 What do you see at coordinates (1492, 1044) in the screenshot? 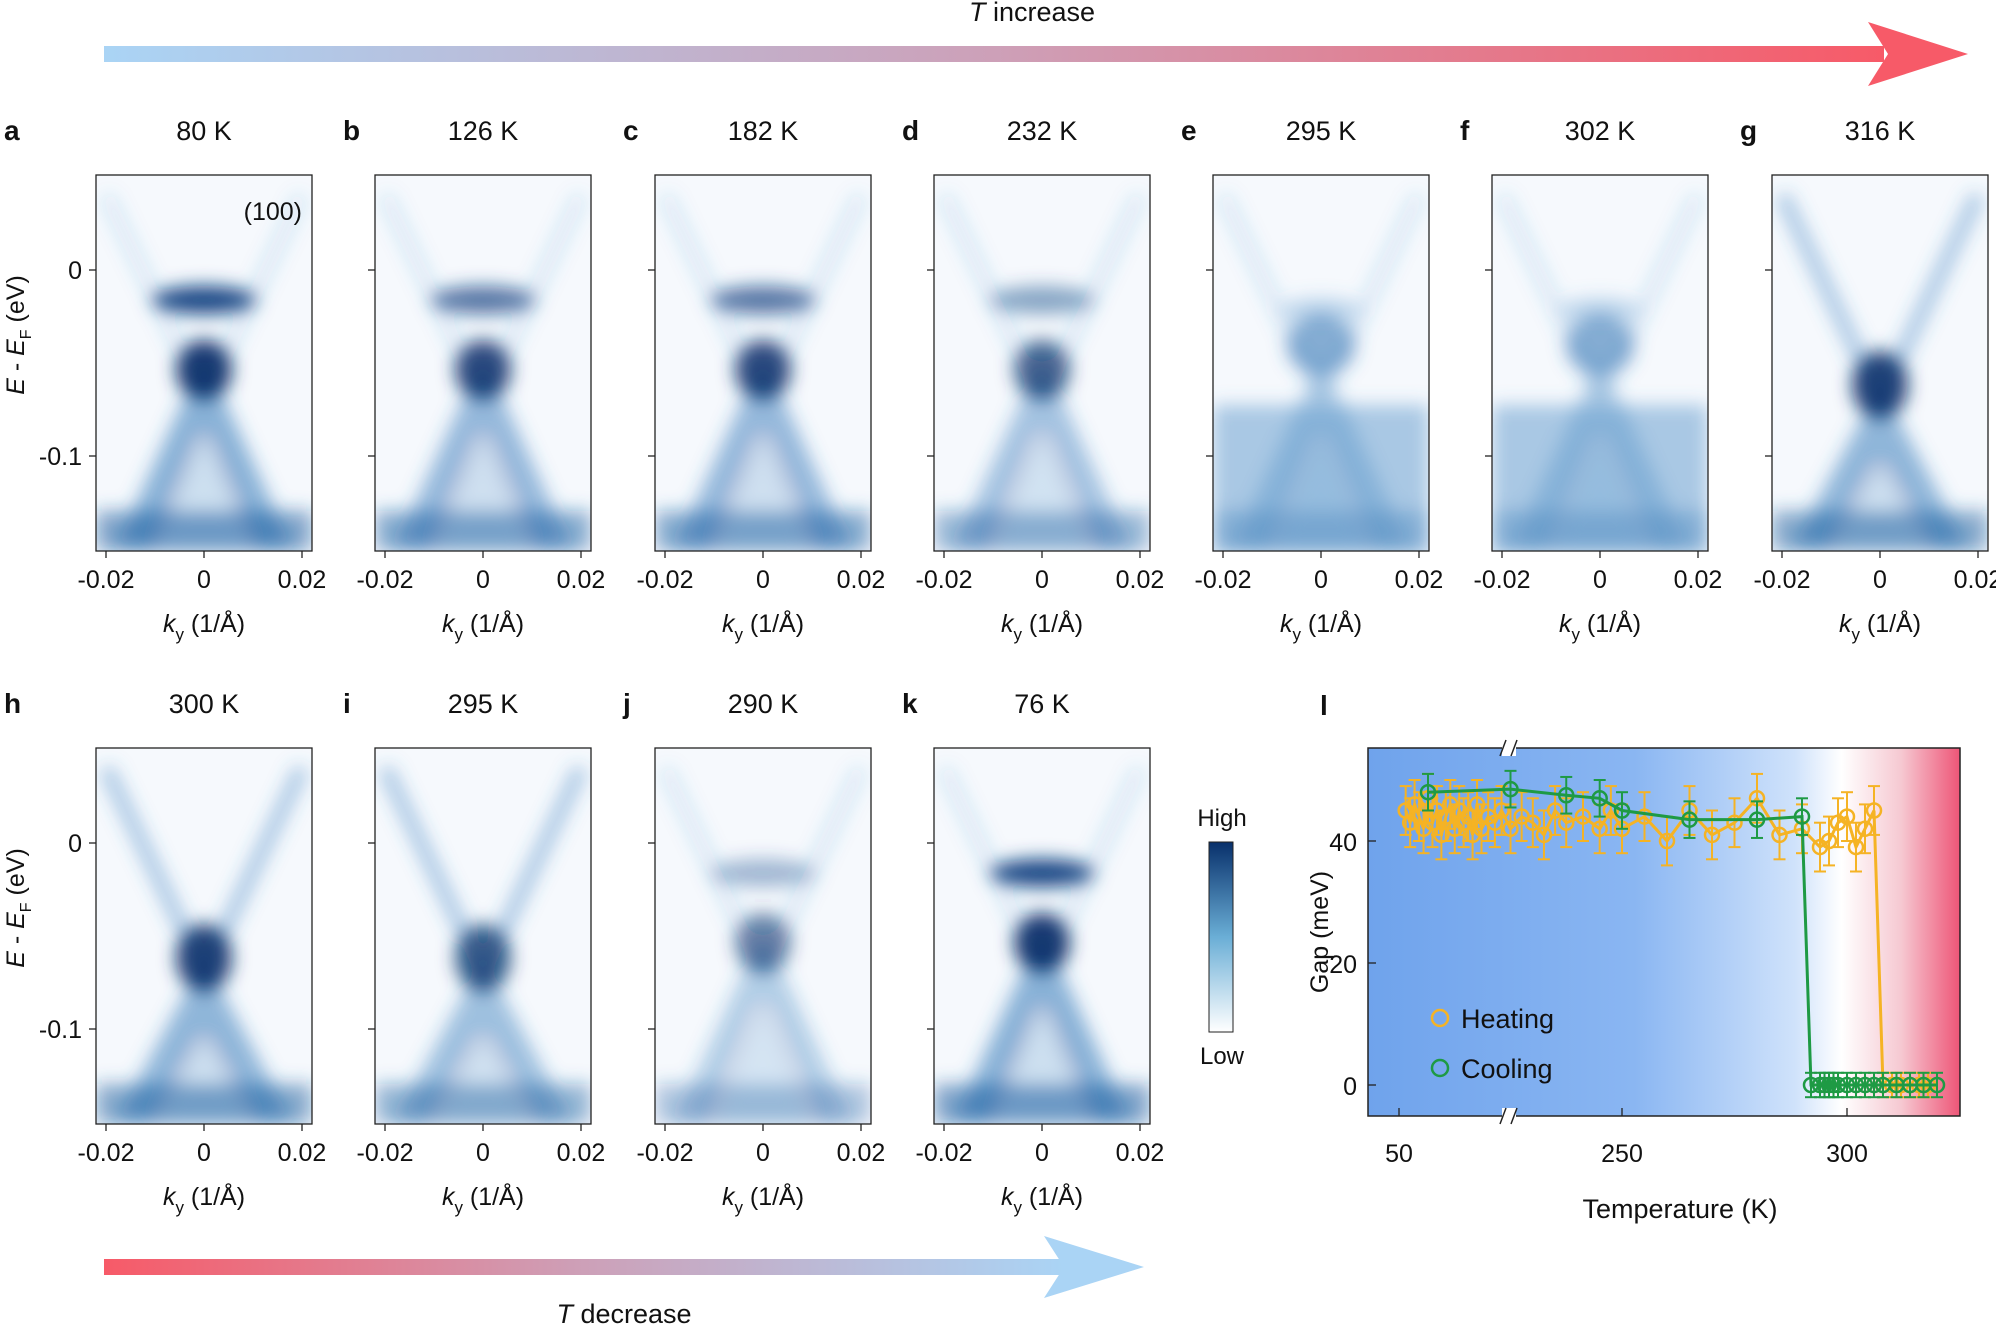
I see `legend: Heating Cooling` at bounding box center [1492, 1044].